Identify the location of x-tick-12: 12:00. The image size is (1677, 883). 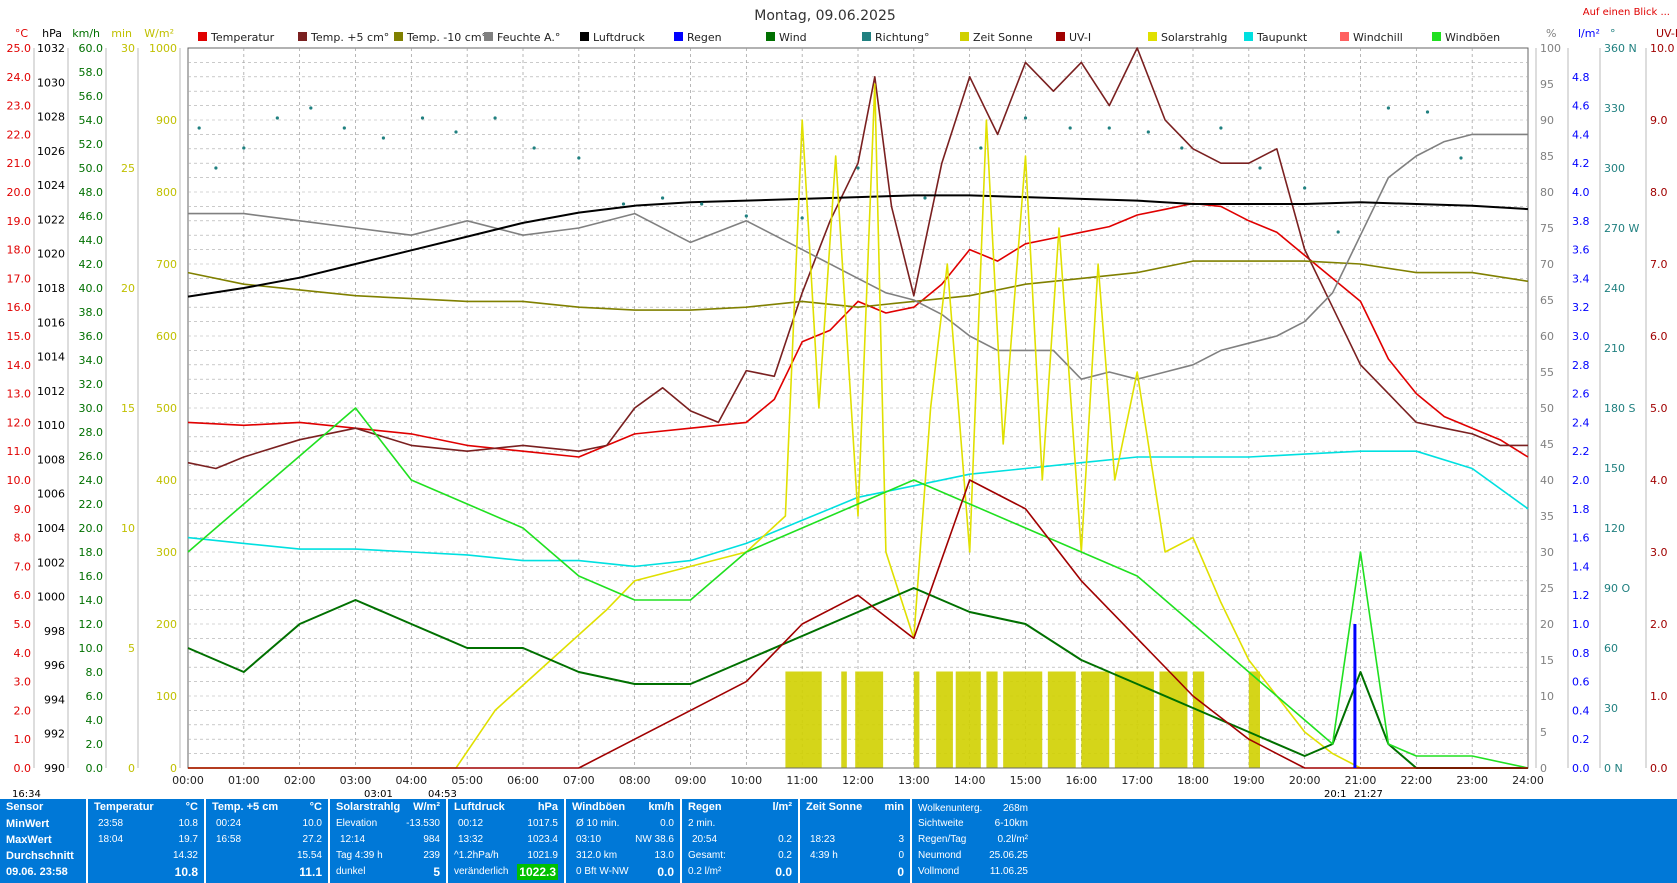
(858, 780).